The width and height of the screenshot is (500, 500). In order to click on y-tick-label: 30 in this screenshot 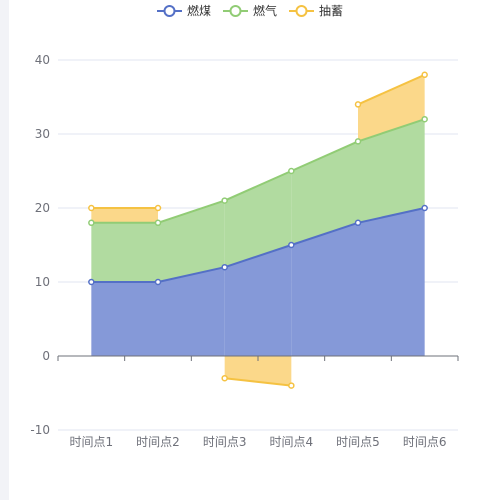, I will do `click(42, 134)`.